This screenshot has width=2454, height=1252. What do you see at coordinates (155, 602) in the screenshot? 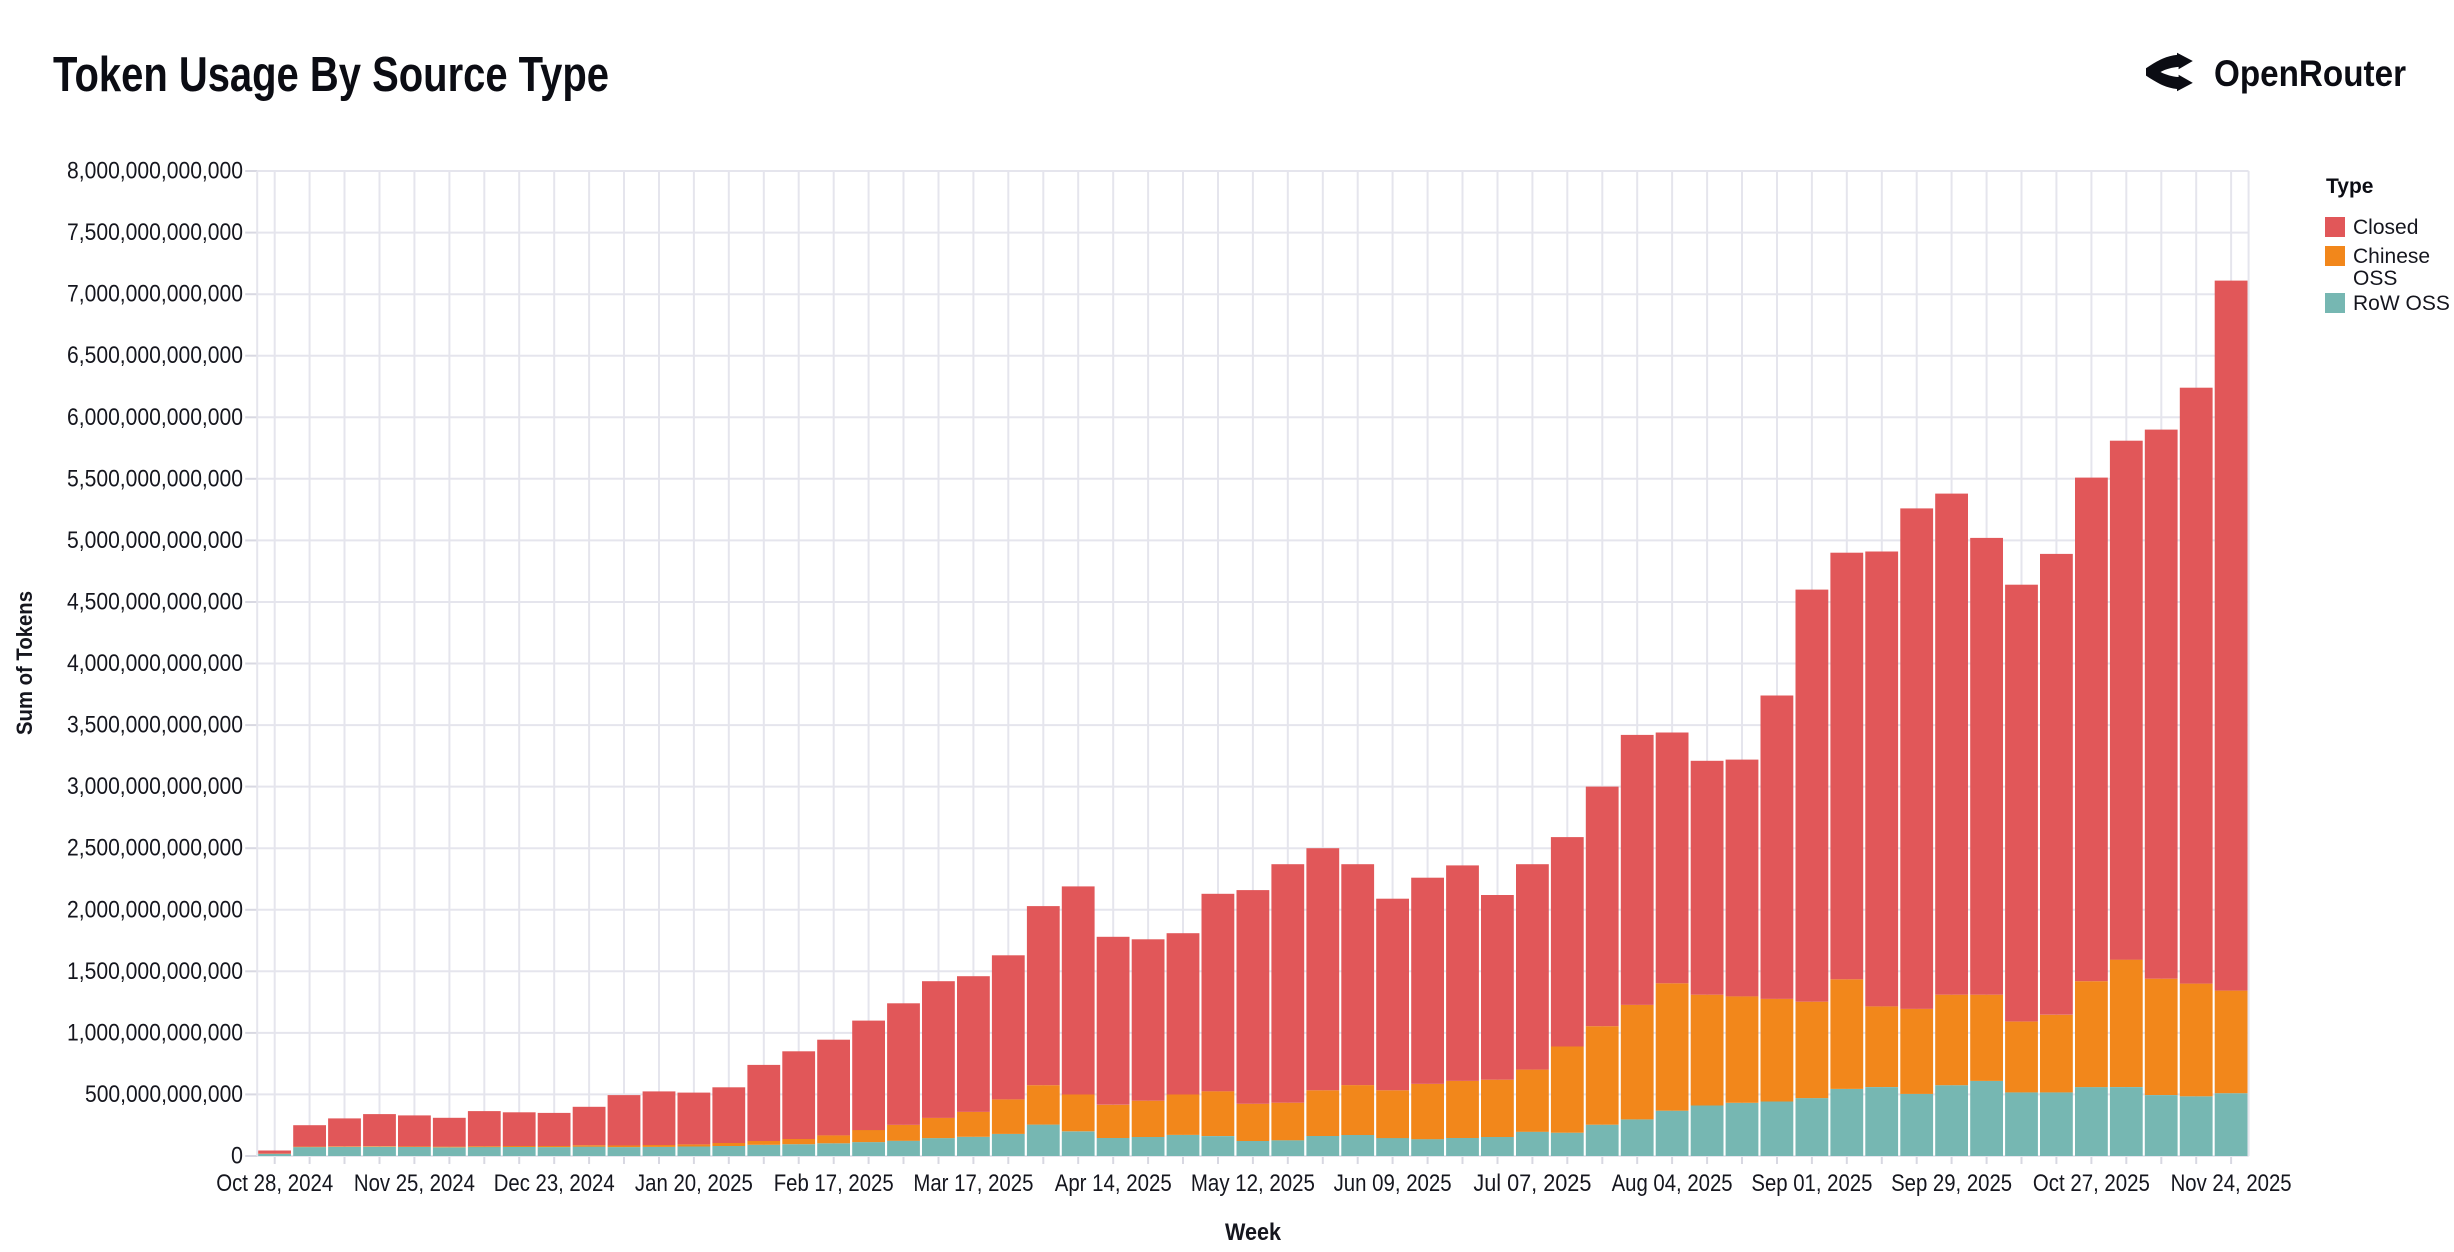
I see `svg-text: 4,500,000,000,000` at bounding box center [155, 602].